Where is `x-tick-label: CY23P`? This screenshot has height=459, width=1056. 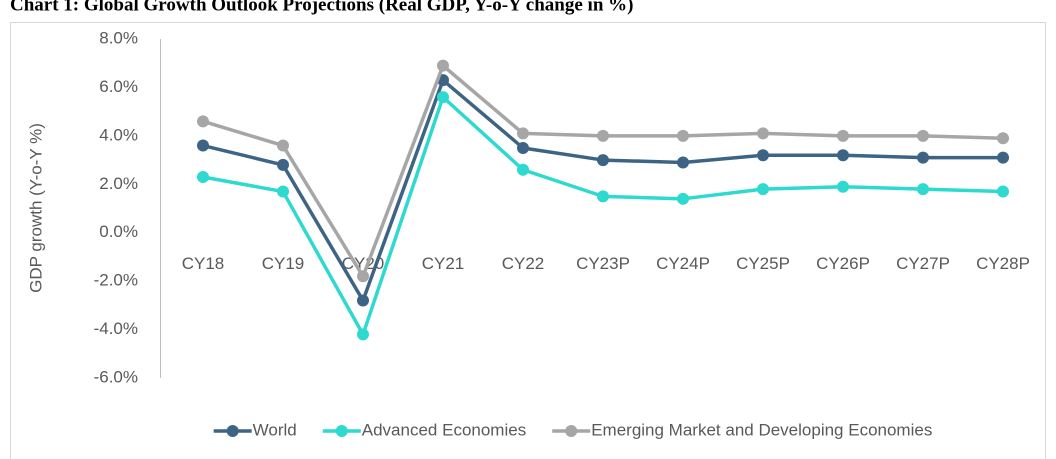
x-tick-label: CY23P is located at coordinates (603, 263).